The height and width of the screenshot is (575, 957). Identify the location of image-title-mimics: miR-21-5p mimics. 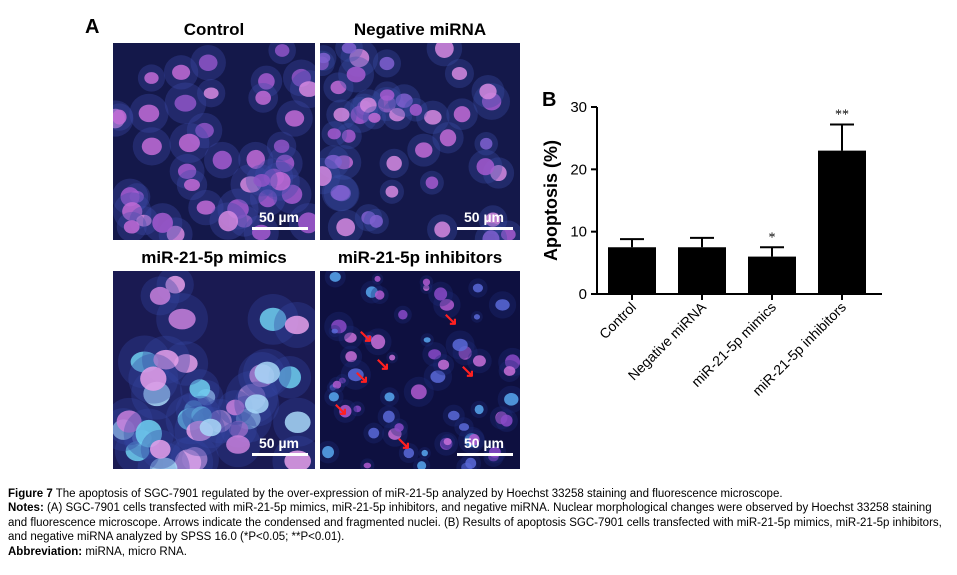
(214, 257).